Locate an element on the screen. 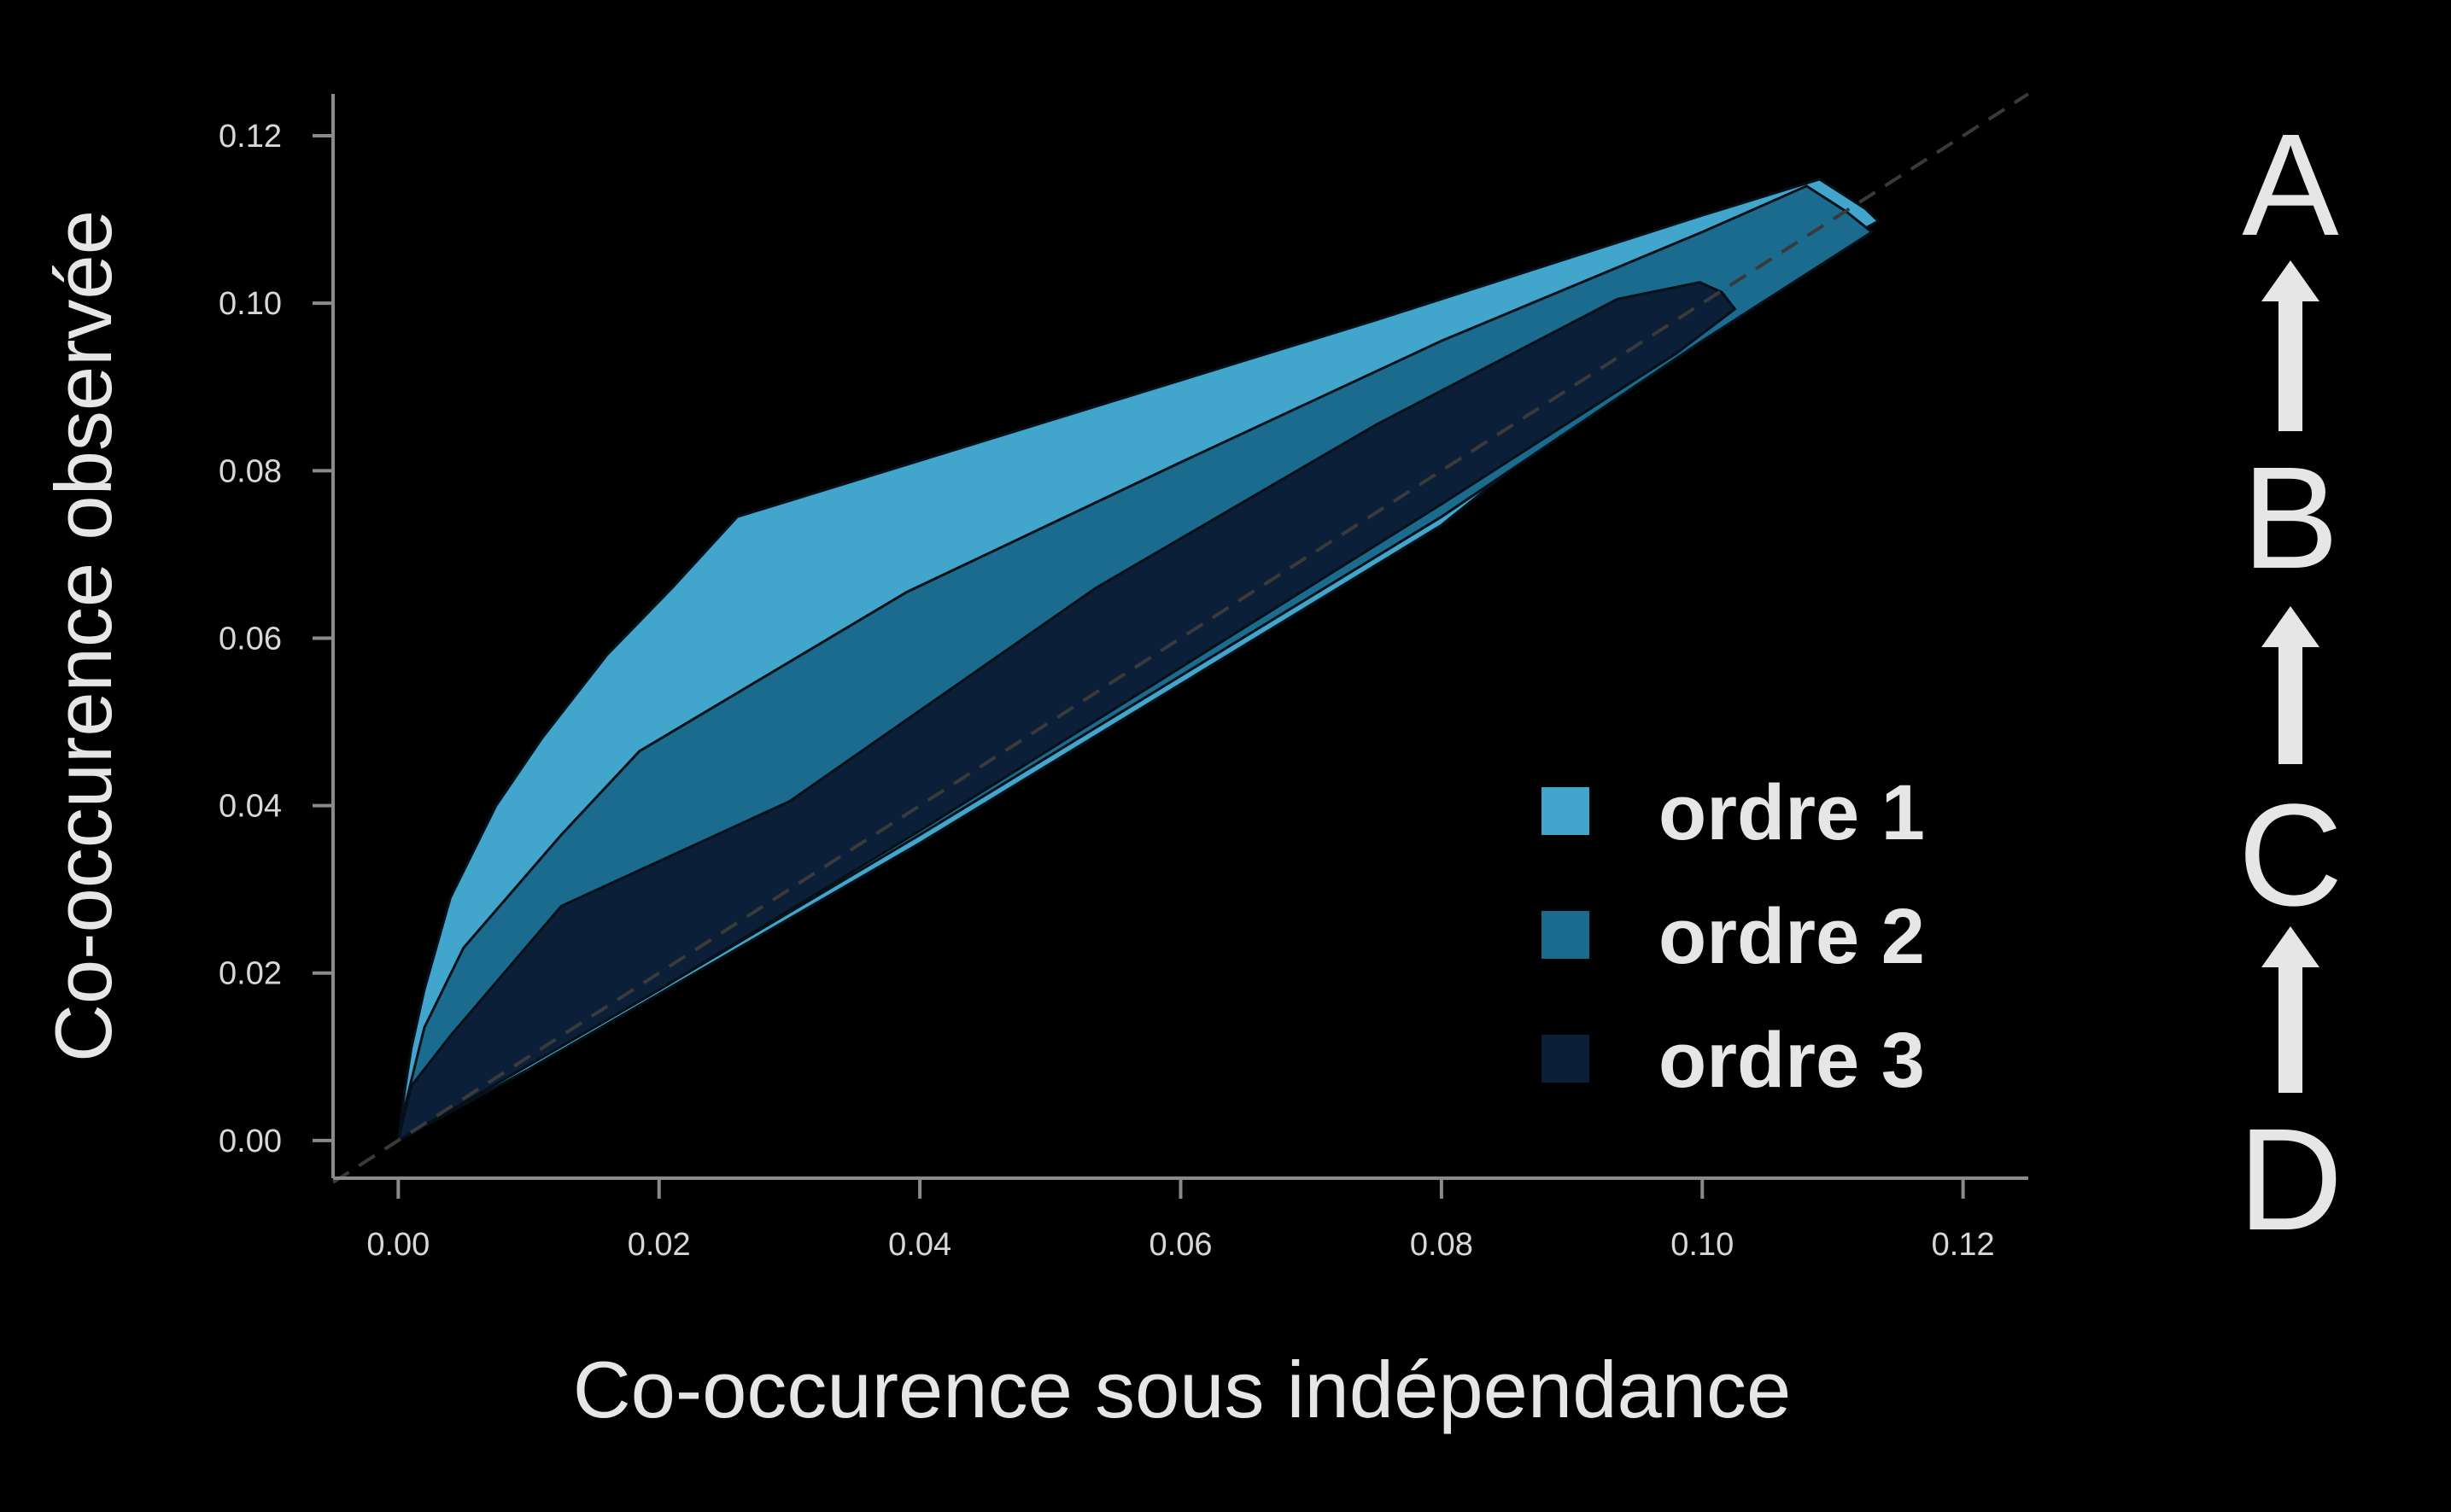  legend-label-ordre-2: ordre 2 is located at coordinates (1791, 936).